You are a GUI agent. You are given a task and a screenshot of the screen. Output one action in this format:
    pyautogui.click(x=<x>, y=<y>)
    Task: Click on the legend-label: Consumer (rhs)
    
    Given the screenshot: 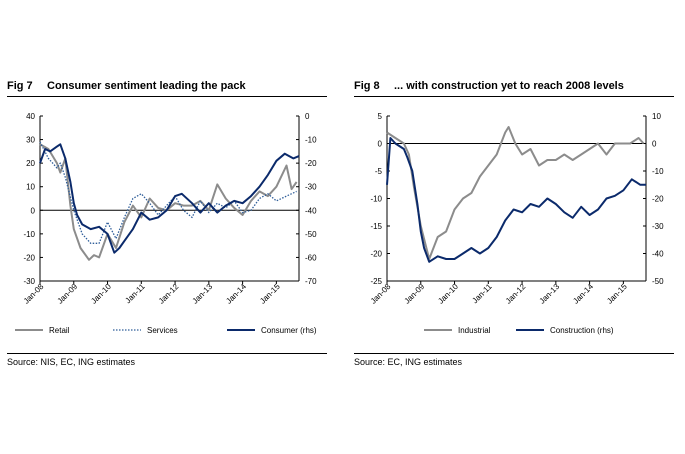 What is the action you would take?
    pyautogui.click(x=289, y=330)
    